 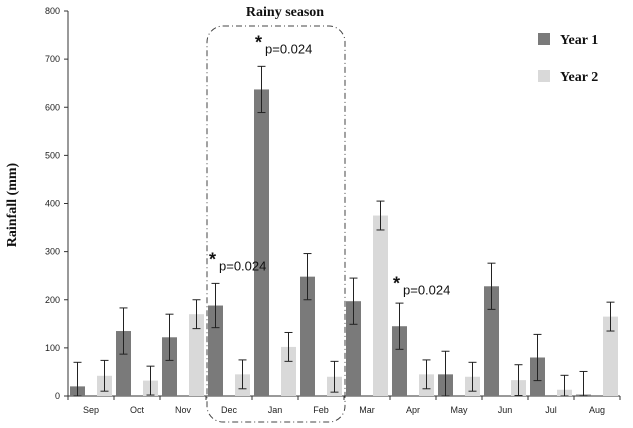 I want to click on y-tick-label: 800, so click(x=52, y=11).